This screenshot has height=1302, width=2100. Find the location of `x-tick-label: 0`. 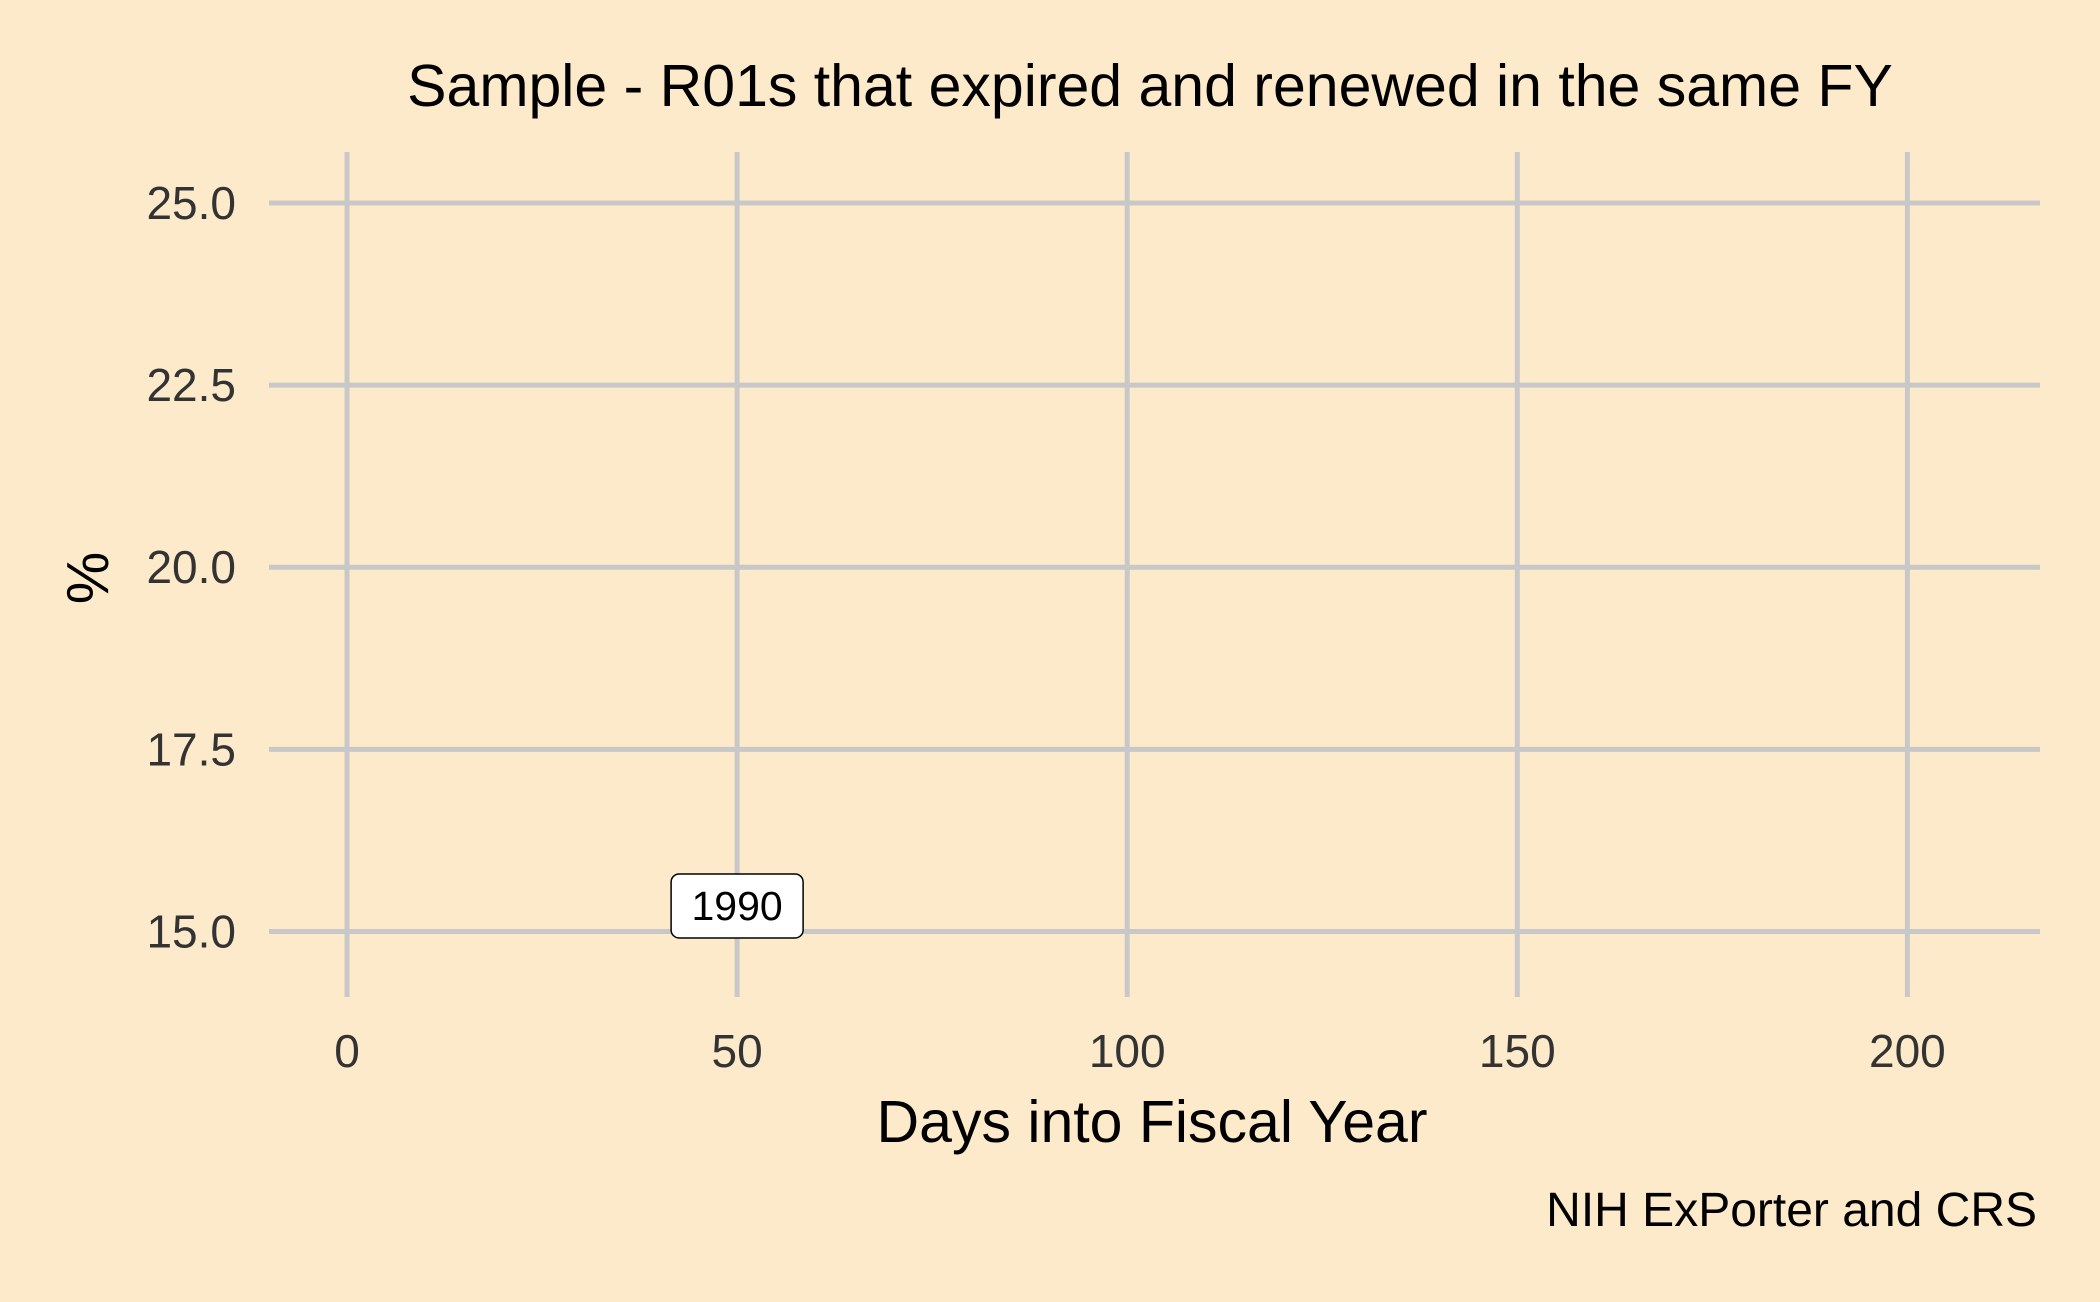

x-tick-label: 0 is located at coordinates (347, 1051).